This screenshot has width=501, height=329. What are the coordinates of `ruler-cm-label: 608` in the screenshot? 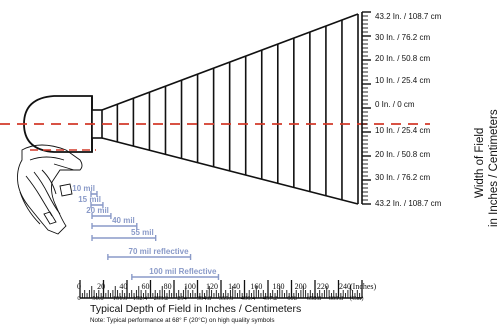 It's located at (292, 298).